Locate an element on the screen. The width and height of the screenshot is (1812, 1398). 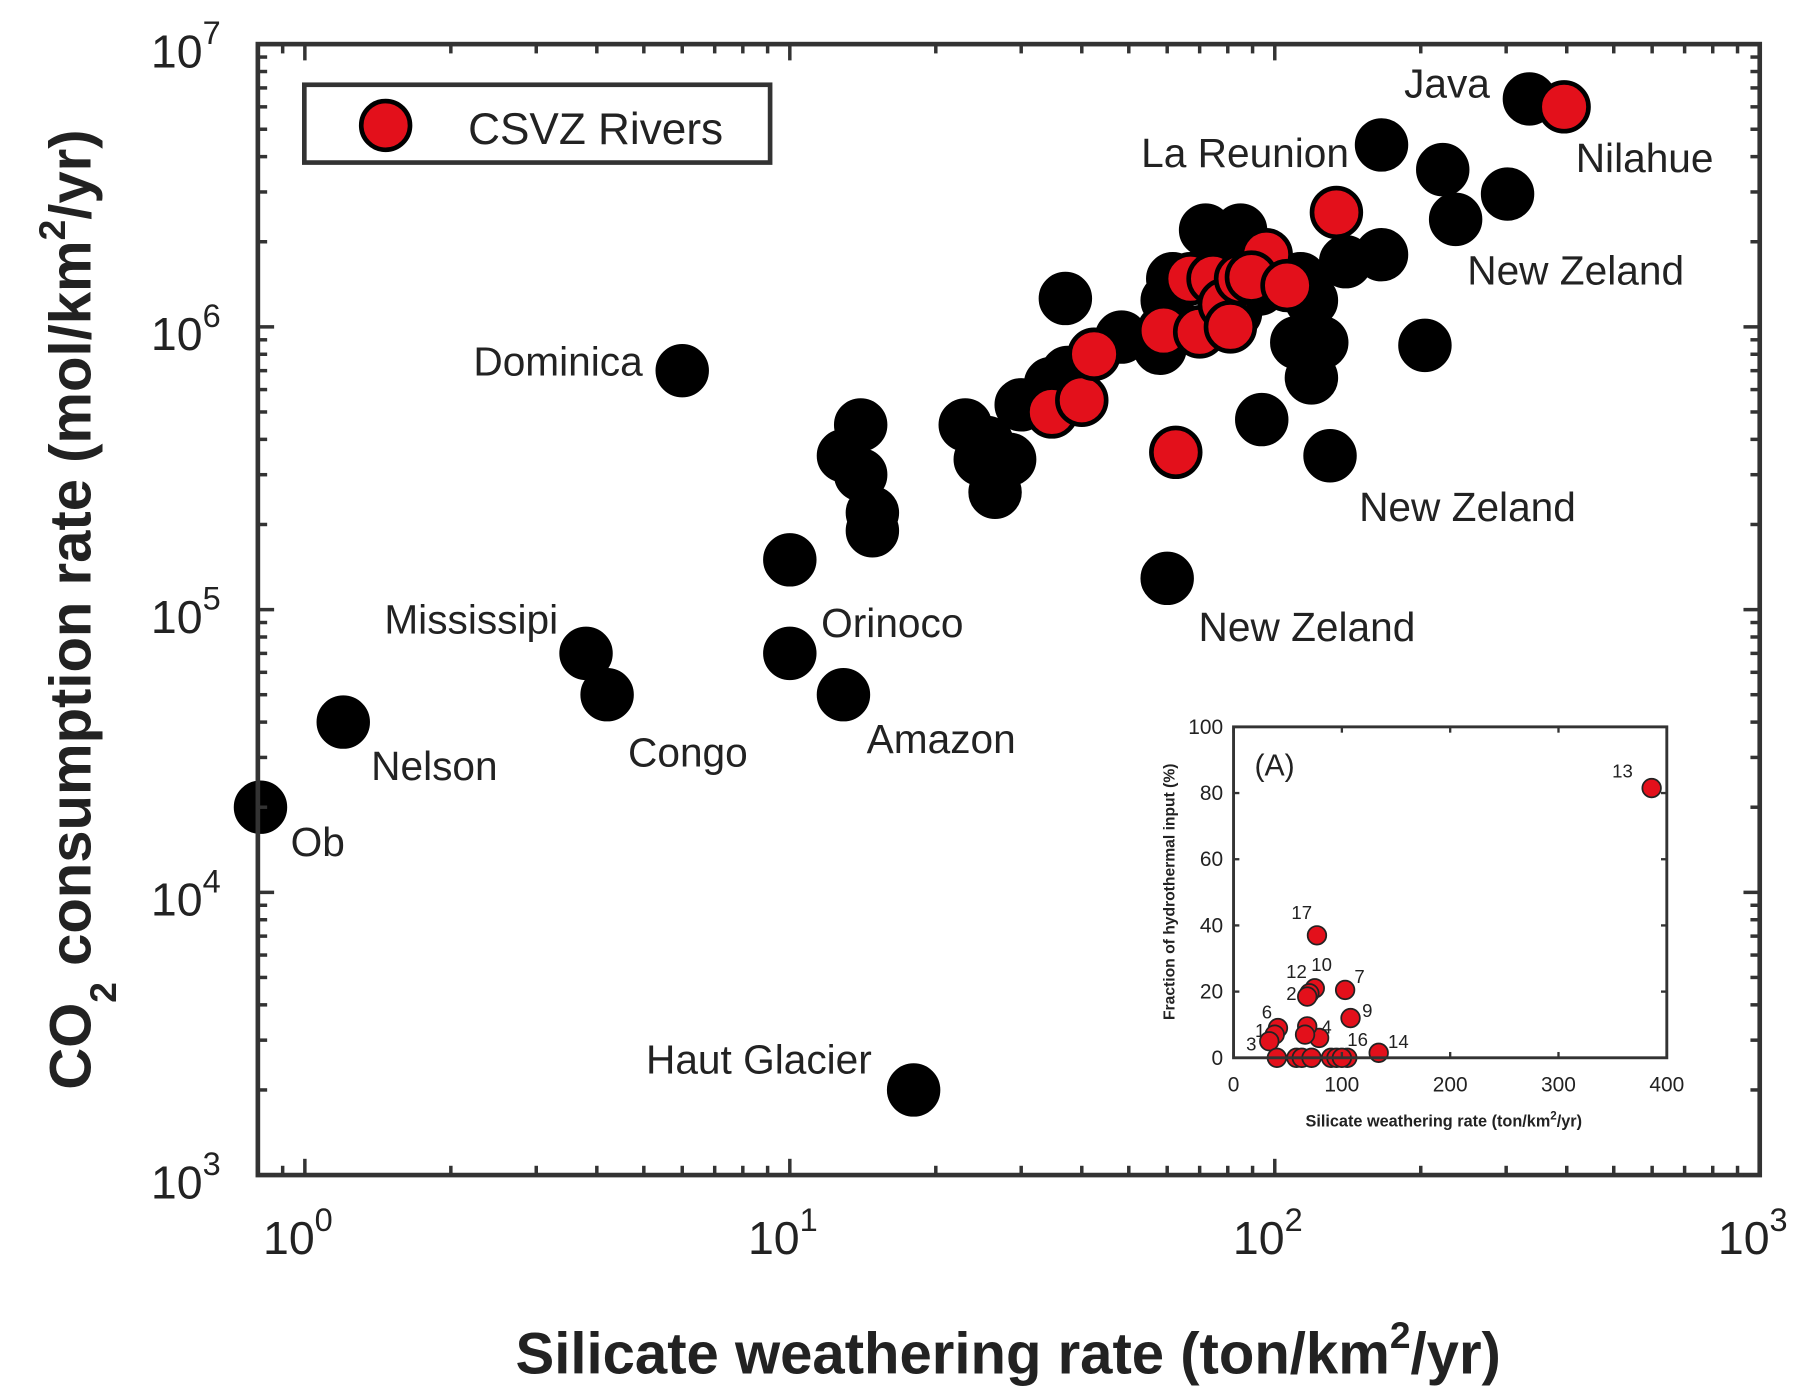
inset-ticks: 0 100 200 300 400 0 20 40 60 80 100 is located at coordinates (1436, 906).